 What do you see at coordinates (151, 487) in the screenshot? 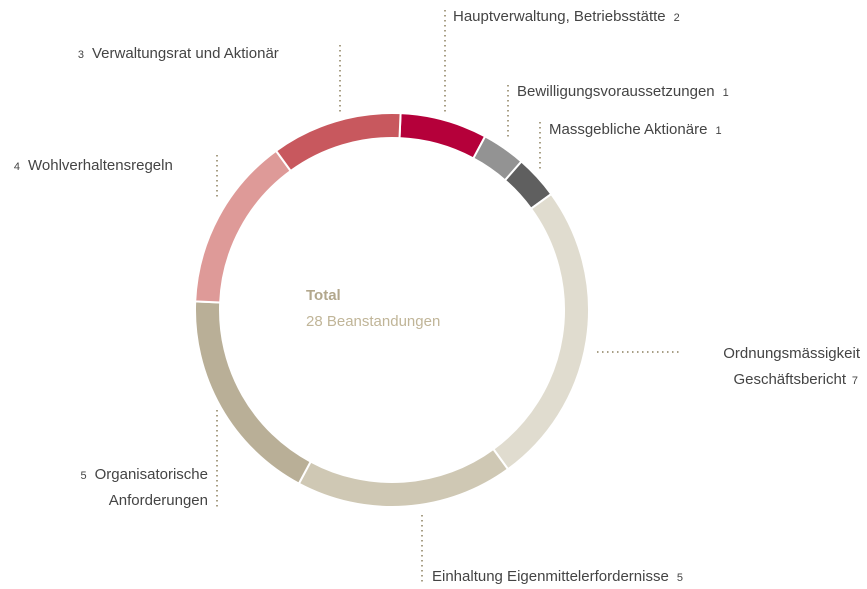
I see `segment-label: Organisatorische Anforderungen` at bounding box center [151, 487].